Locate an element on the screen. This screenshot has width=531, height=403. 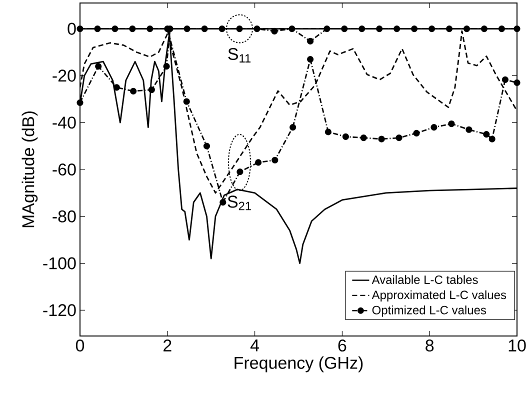
x-tick-label: 6 is located at coordinates (342, 346).